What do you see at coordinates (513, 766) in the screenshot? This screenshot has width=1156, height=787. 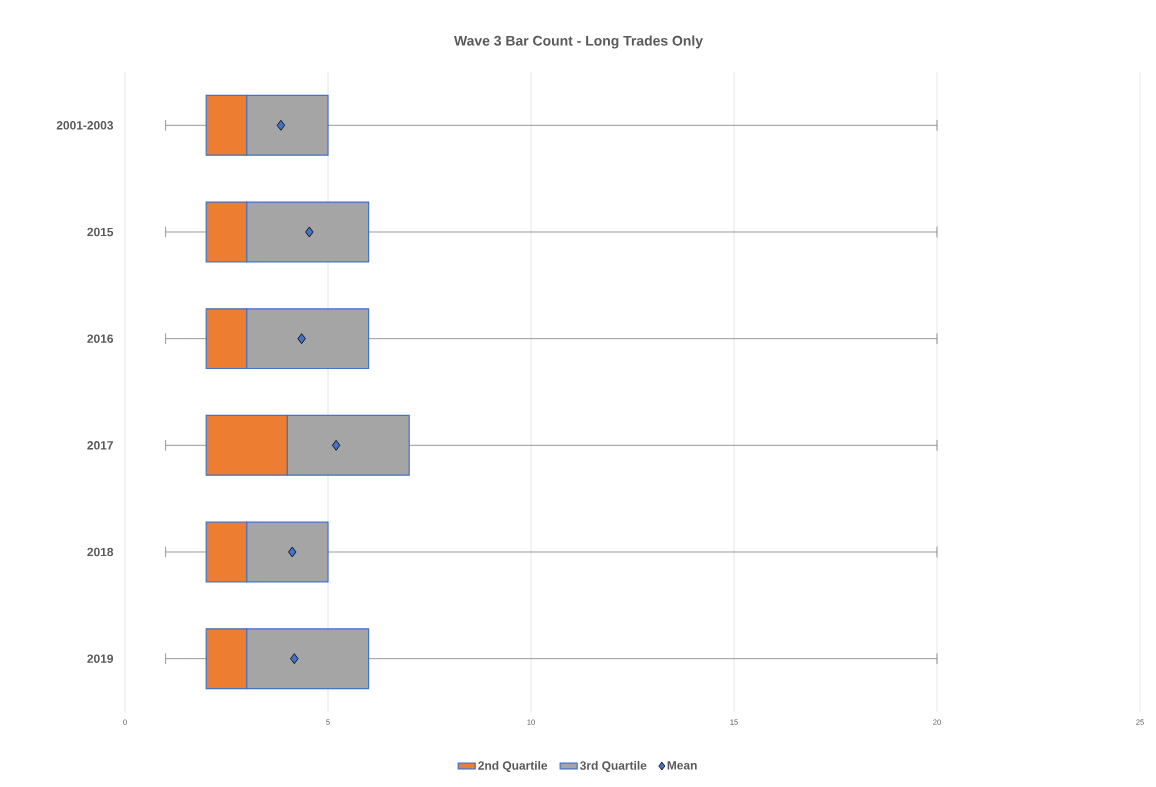 I see `legend-label: 2nd Quartile` at bounding box center [513, 766].